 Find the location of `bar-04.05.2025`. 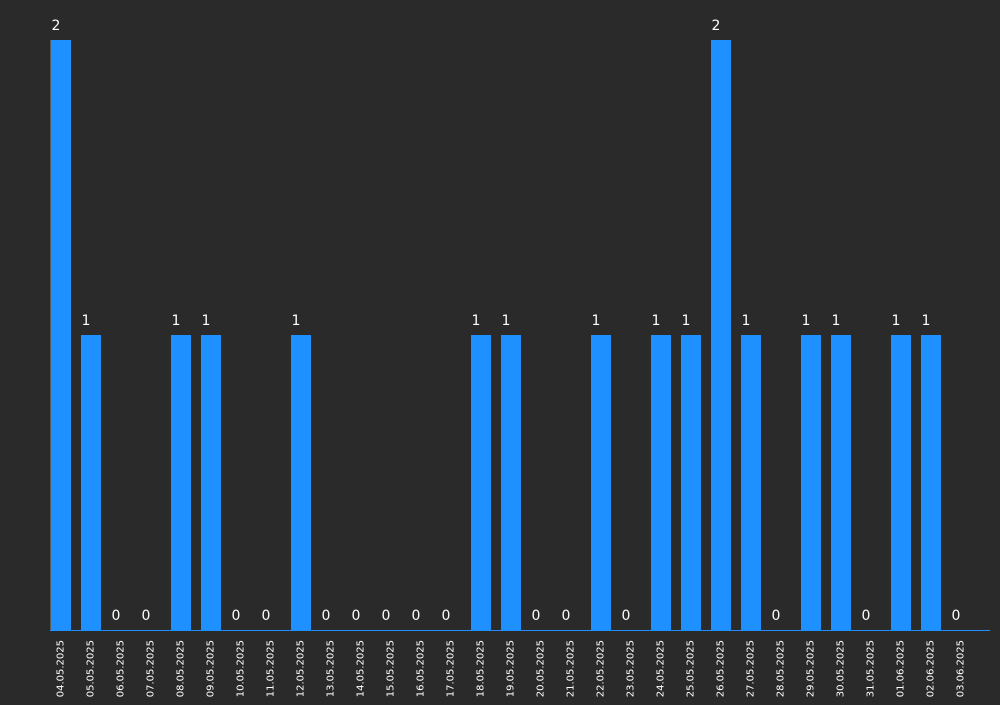

bar-04.05.2025 is located at coordinates (61, 335).